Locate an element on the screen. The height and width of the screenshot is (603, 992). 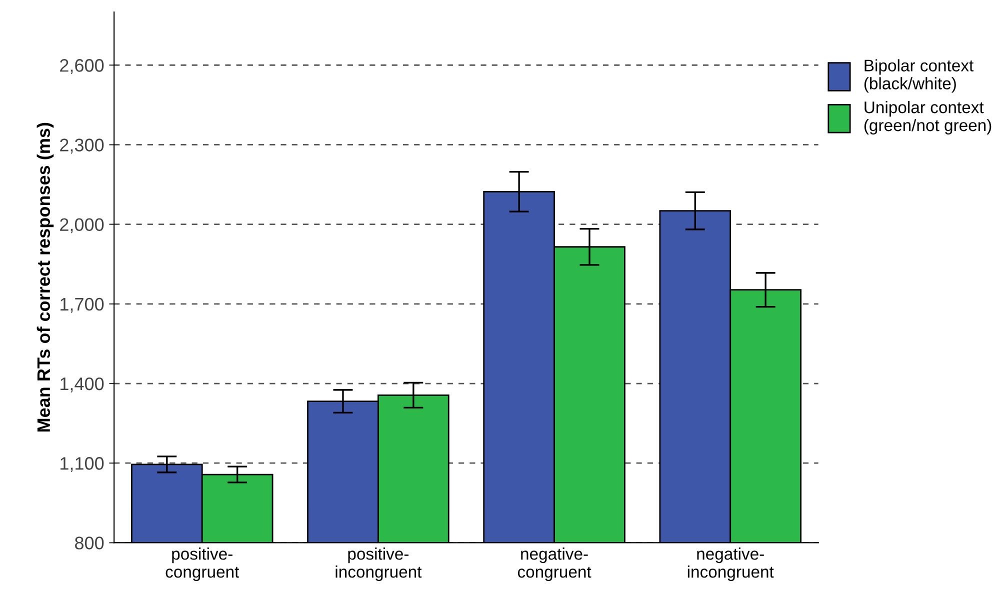
y-tick-label: 1,700 is located at coordinates (82, 305).